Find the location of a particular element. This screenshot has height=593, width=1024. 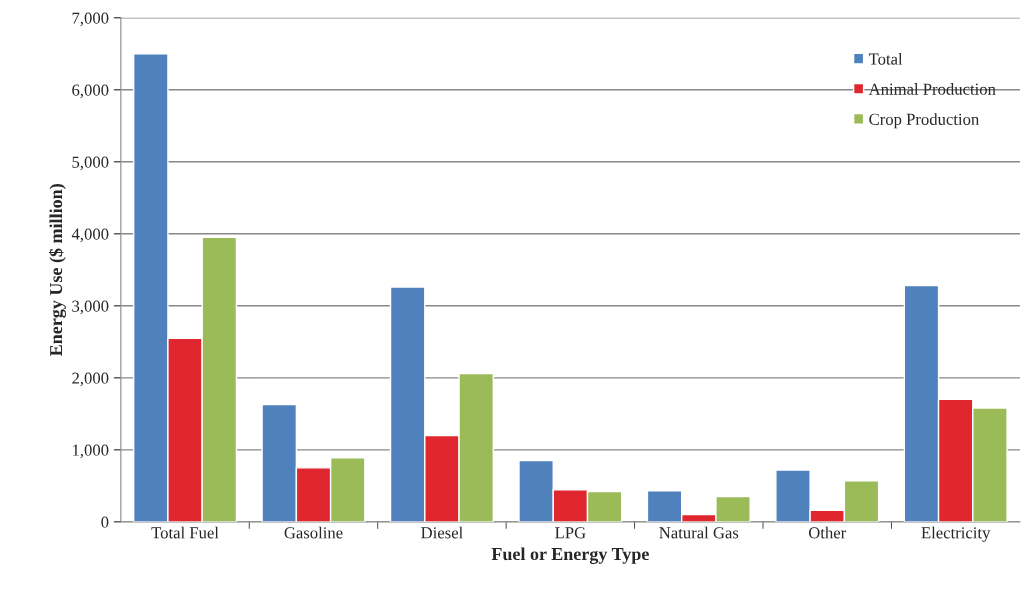

y-tick-label: 4,000 is located at coordinates (90, 235).